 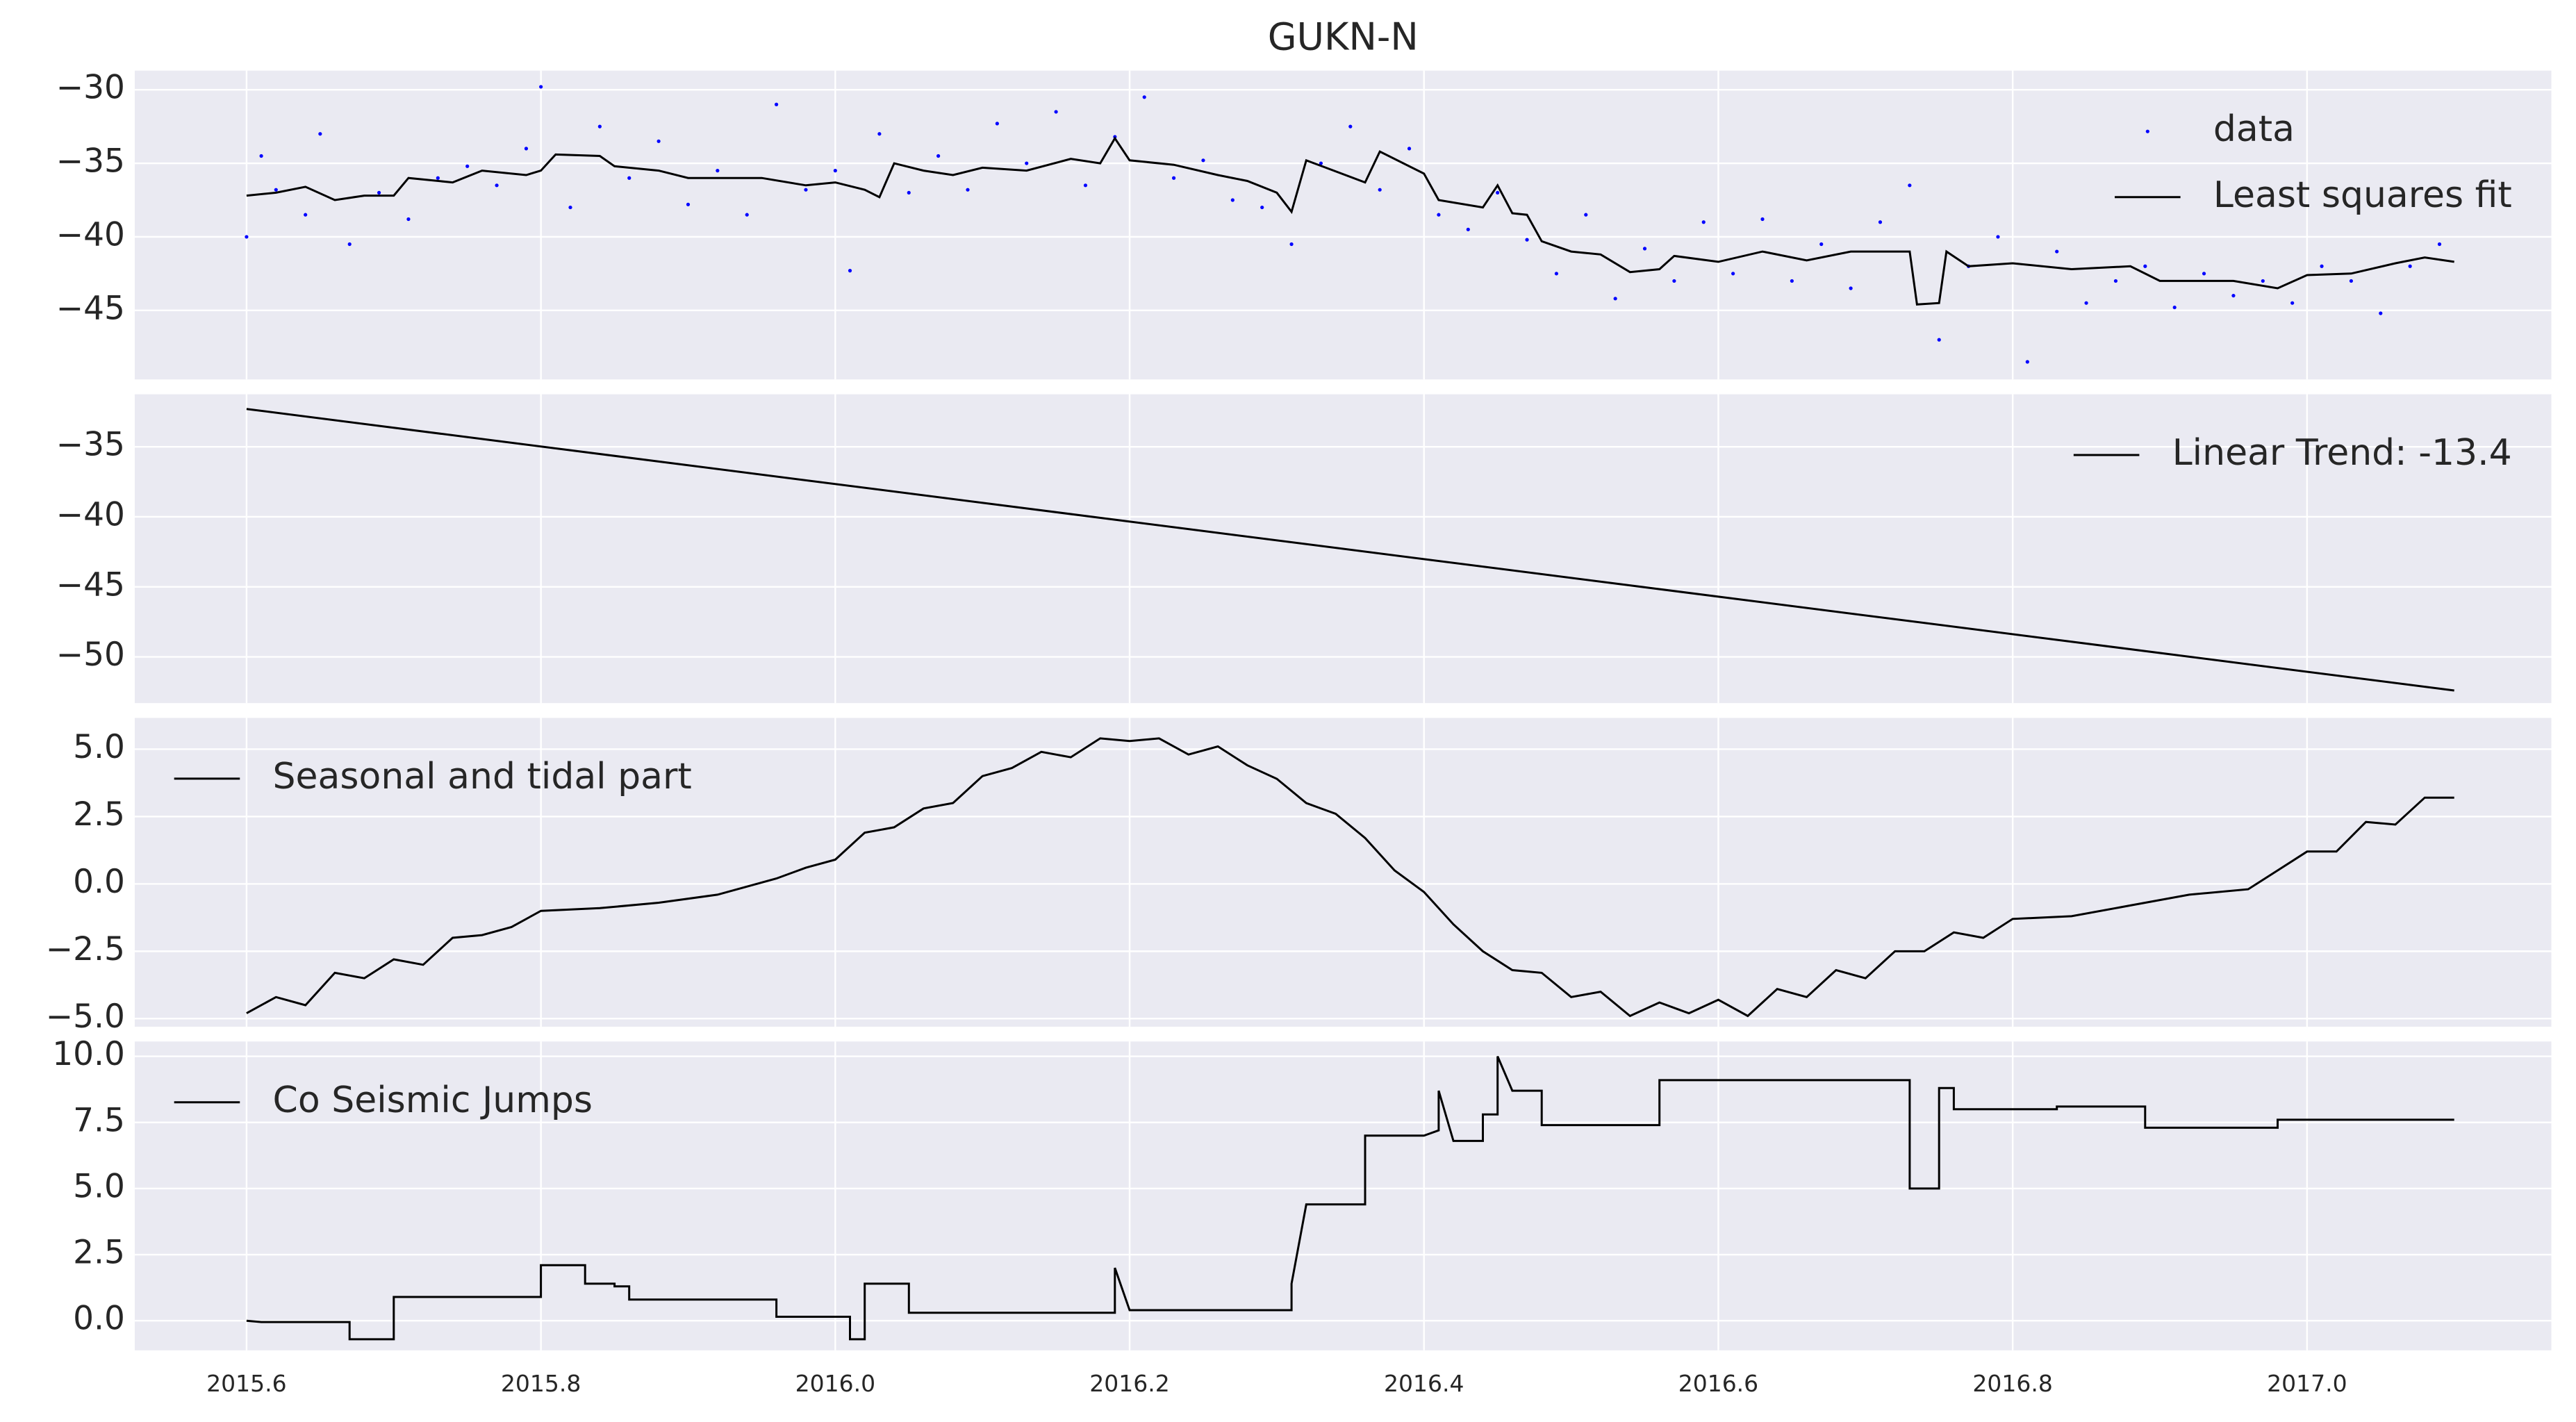 What do you see at coordinates (91, 655) in the screenshot?
I see `y-tick-label: −50` at bounding box center [91, 655].